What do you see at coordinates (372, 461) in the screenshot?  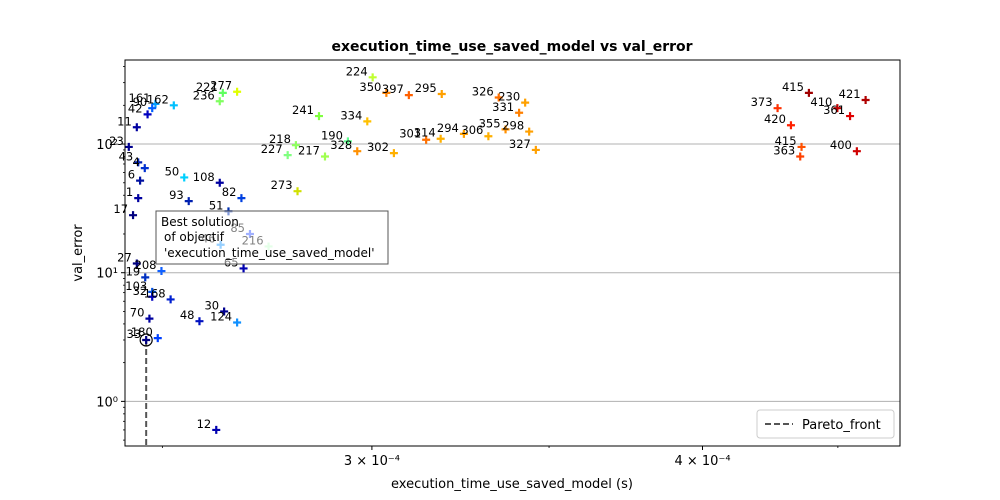 I see `x-tick-label: 3 × 10⁻⁴` at bounding box center [372, 461].